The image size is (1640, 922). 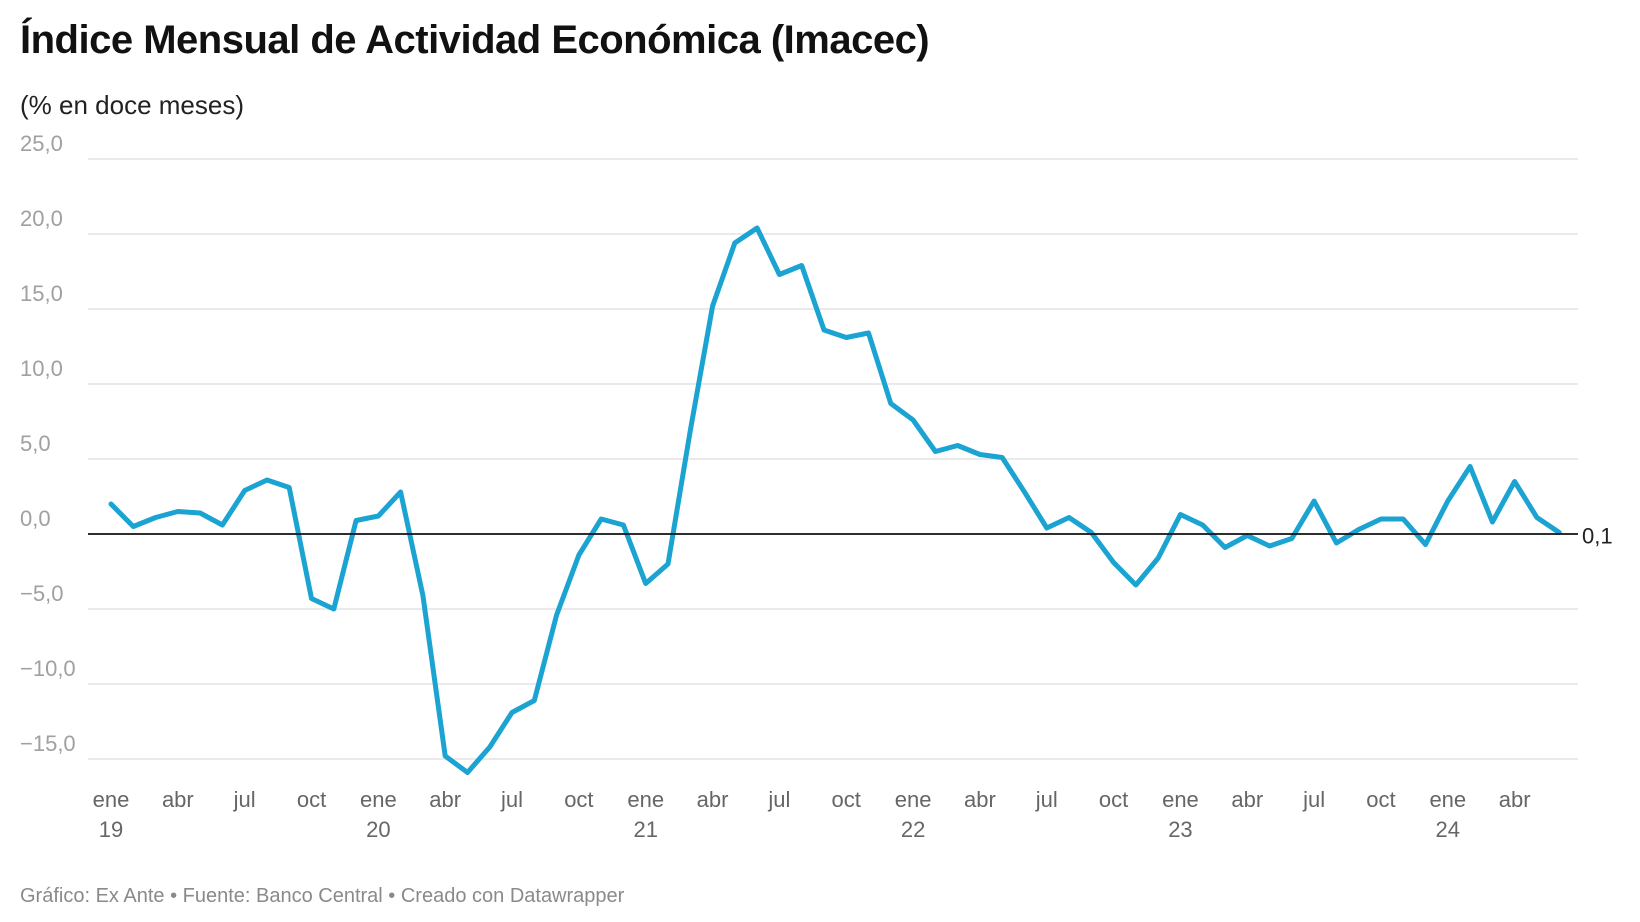 What do you see at coordinates (41, 368) in the screenshot?
I see `y-tick-label: 10,0` at bounding box center [41, 368].